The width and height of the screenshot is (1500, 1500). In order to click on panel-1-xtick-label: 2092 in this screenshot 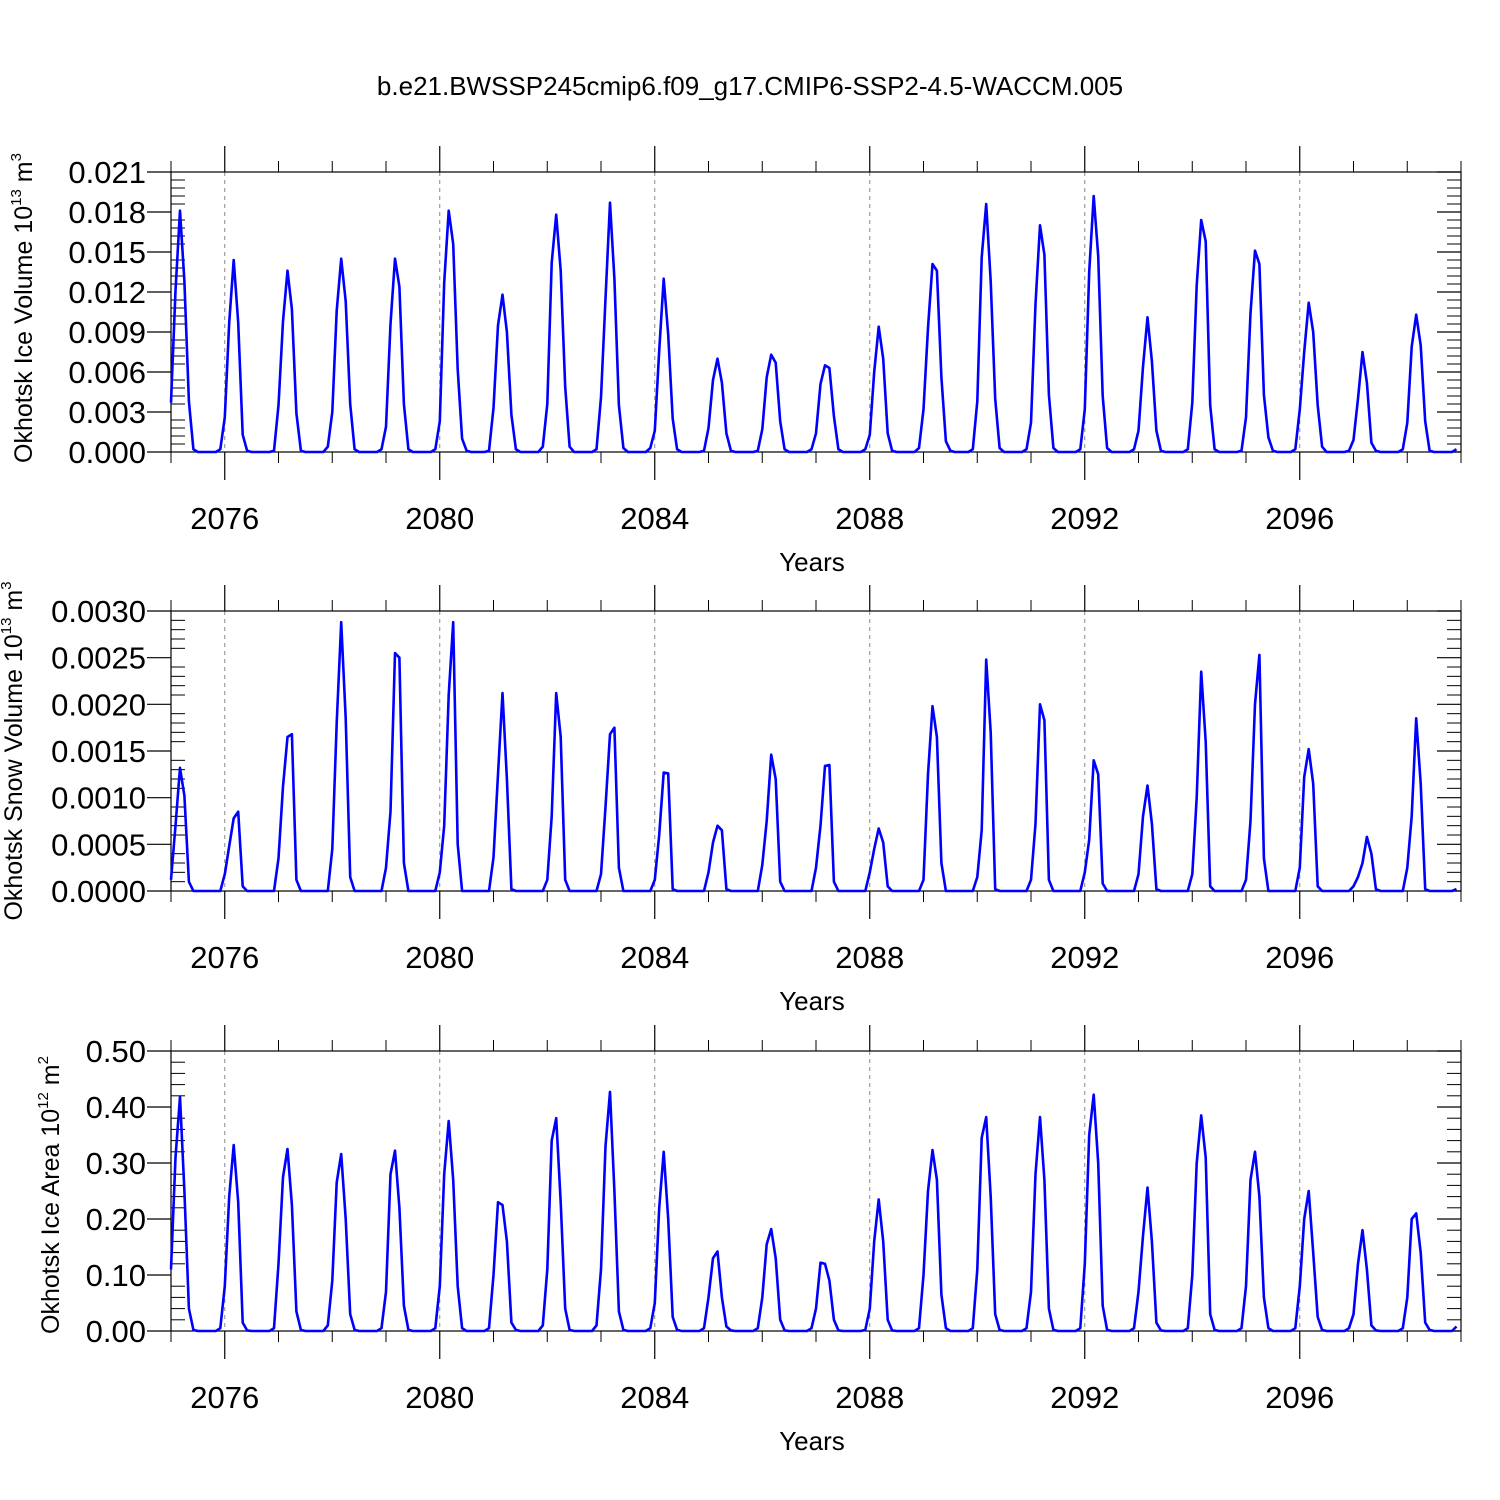, I will do `click(1084, 518)`.